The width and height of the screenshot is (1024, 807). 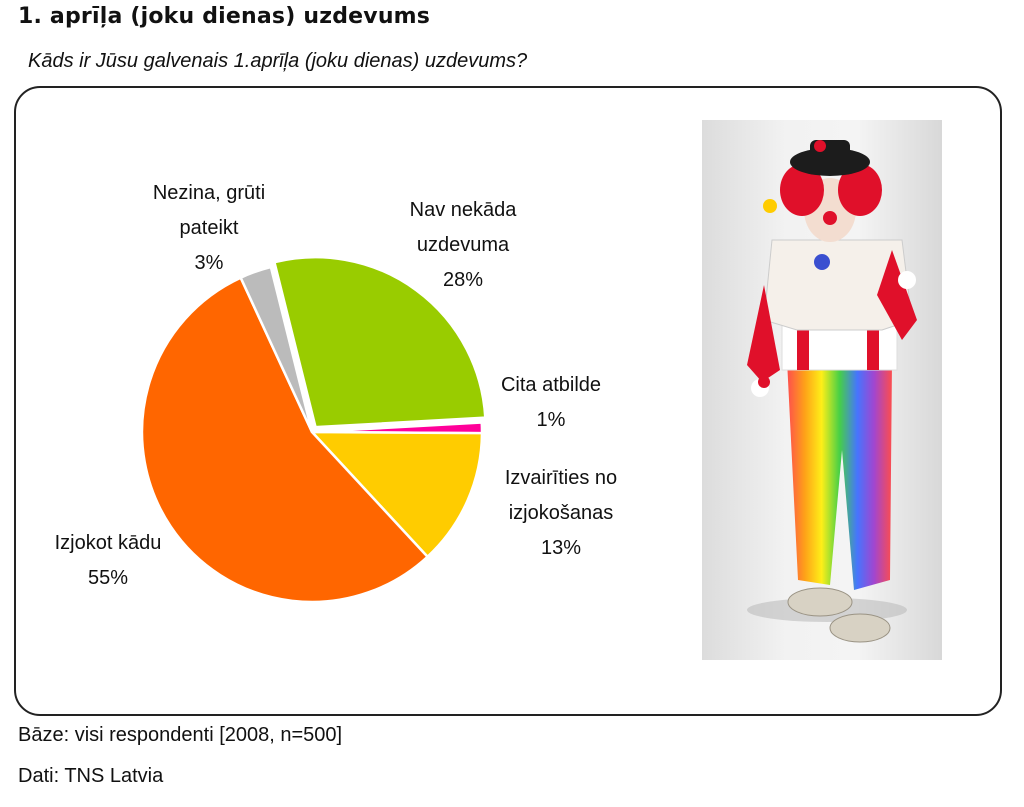 What do you see at coordinates (463, 280) in the screenshot?
I see `slice-value-label: 28%` at bounding box center [463, 280].